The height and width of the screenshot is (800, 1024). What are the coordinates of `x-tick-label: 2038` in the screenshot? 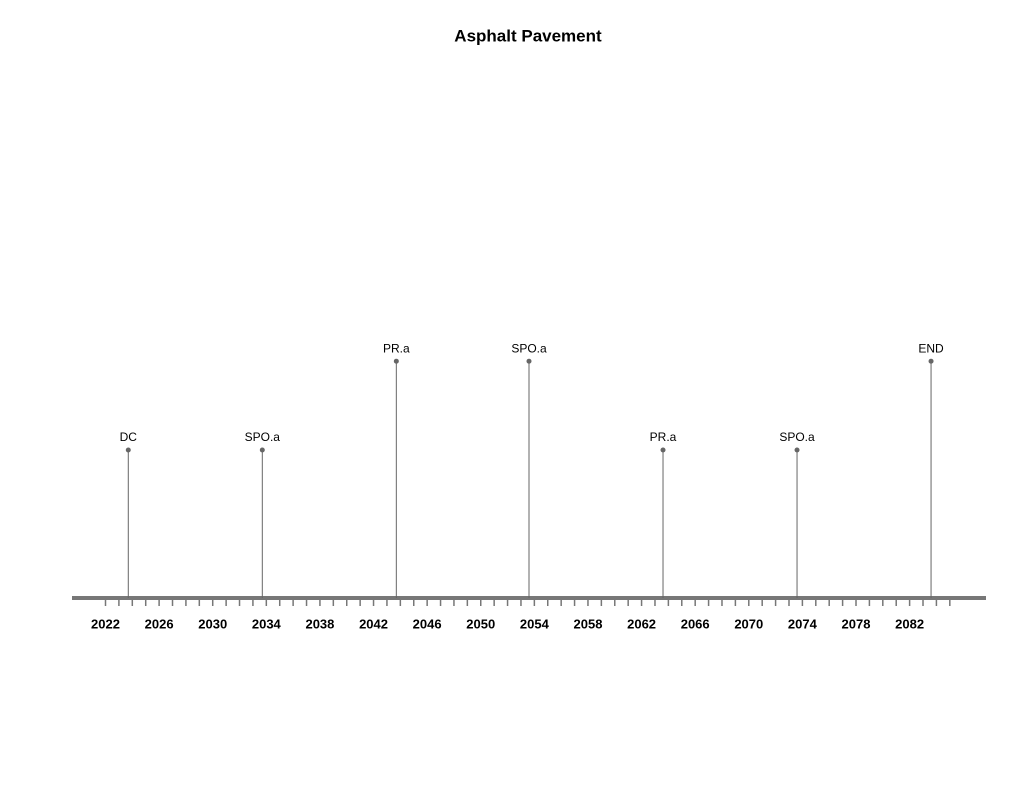 It's located at (319, 623).